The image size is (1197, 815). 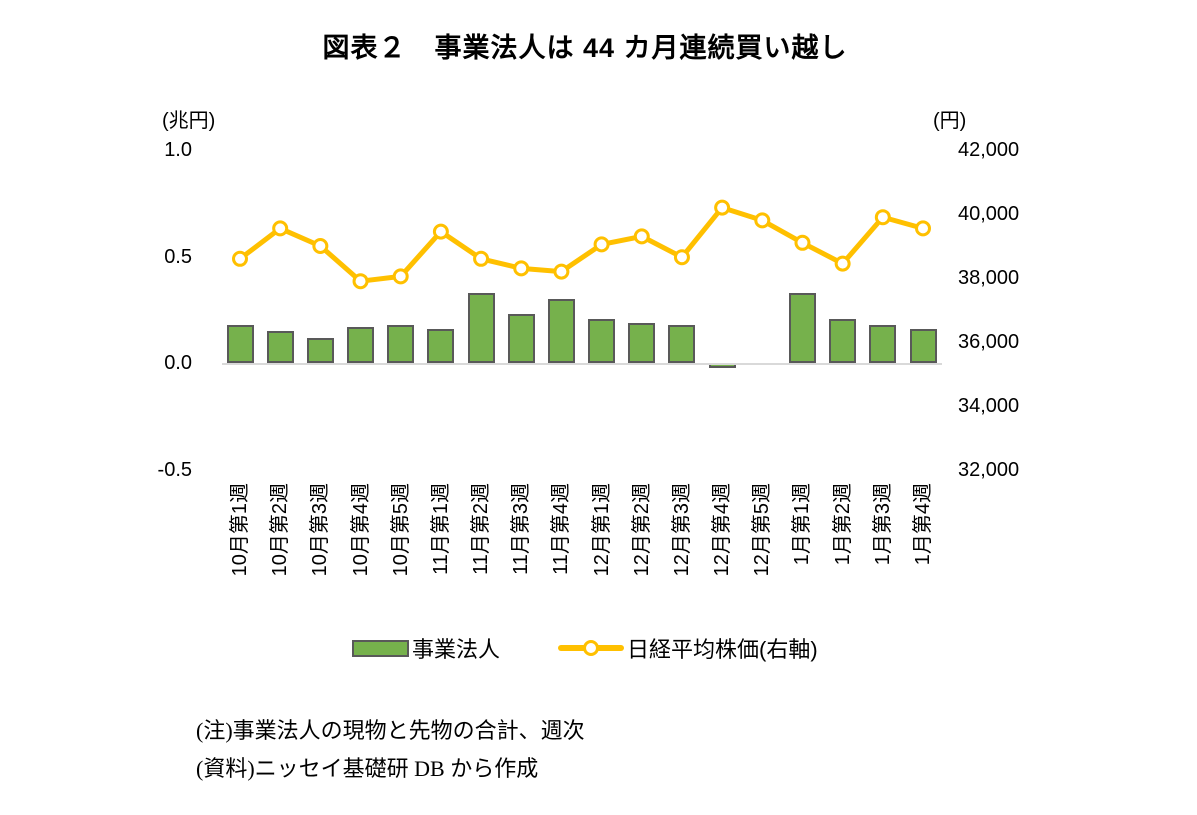 I want to click on legend-line-label: 日経平均株価(右軸), so click(x=722, y=649).